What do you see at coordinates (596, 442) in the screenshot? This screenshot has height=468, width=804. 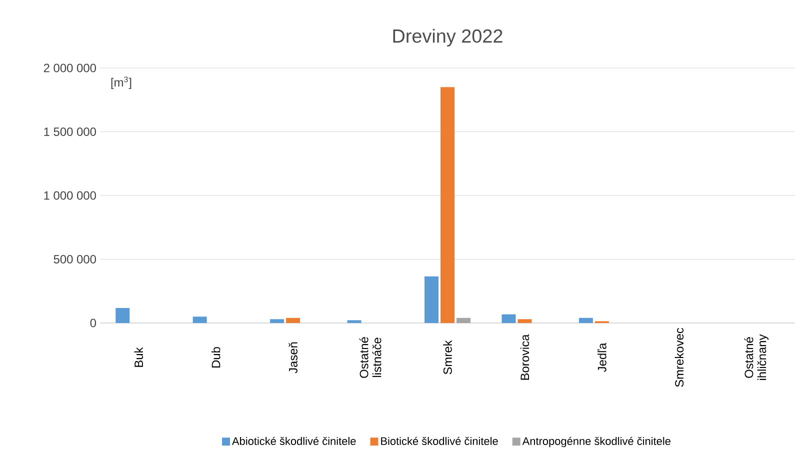 I see `legend-label: Antropogénne škodlivé činitele` at bounding box center [596, 442].